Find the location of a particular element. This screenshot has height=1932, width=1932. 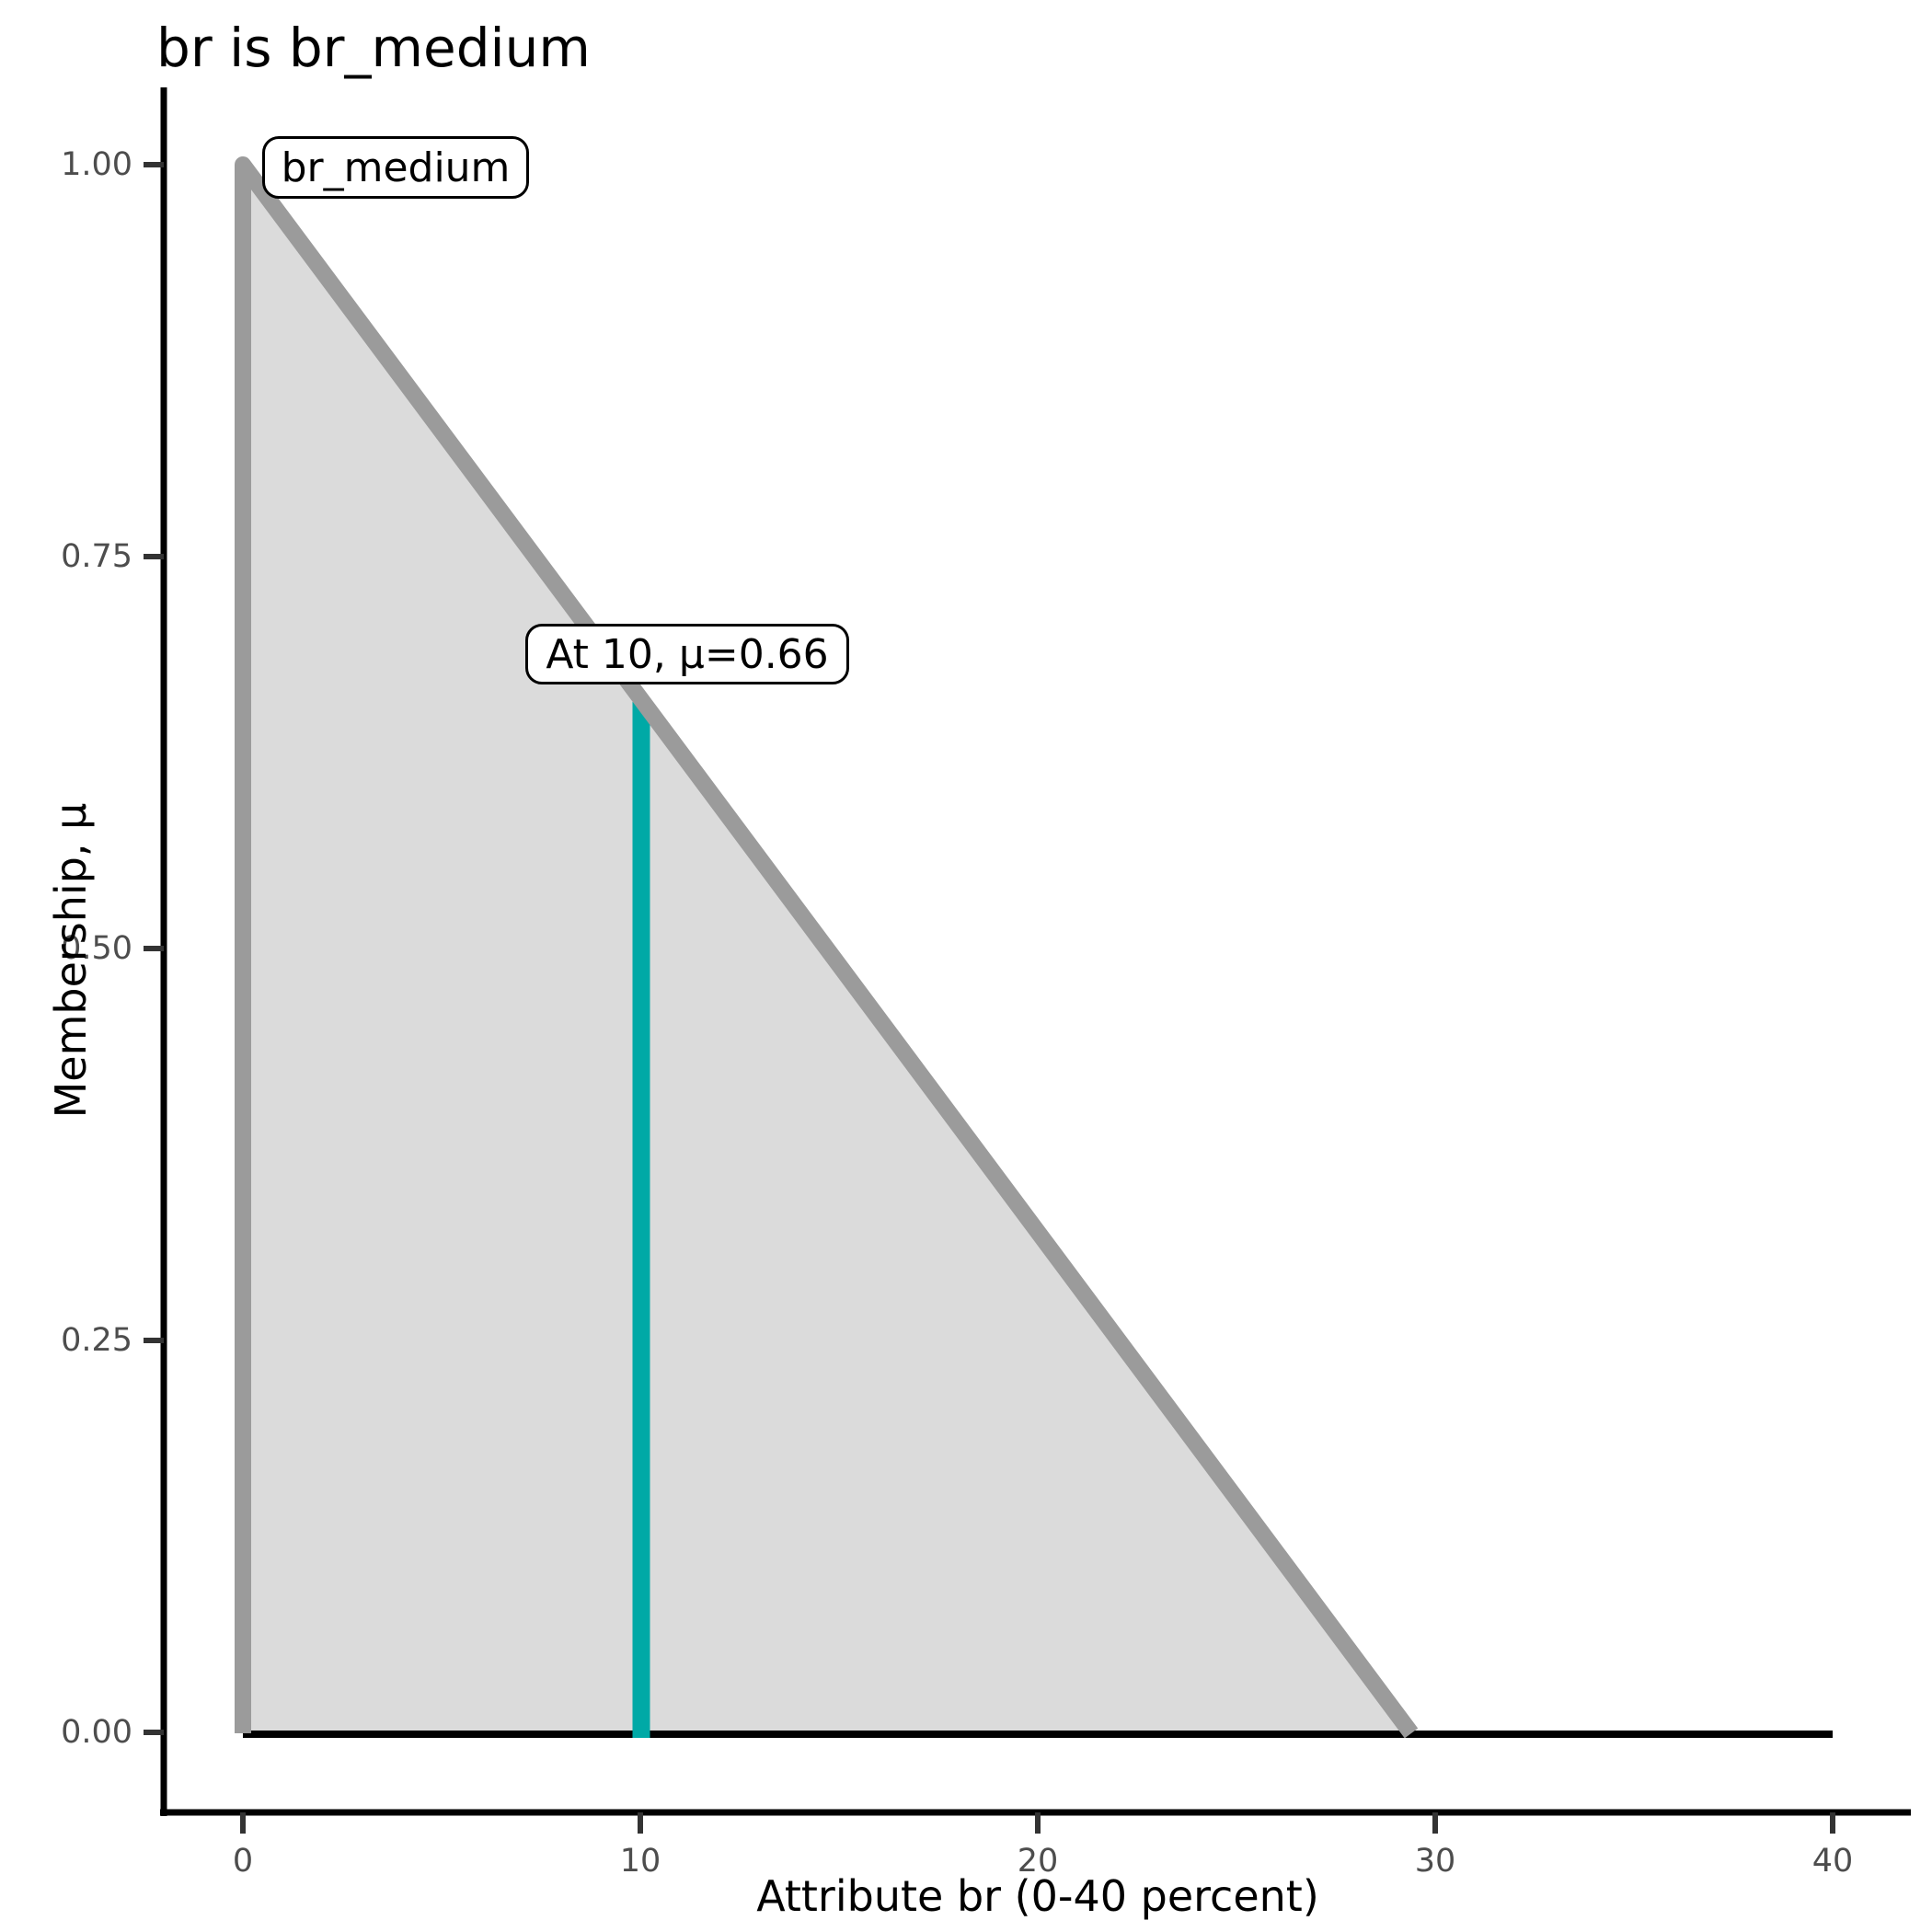

y-tick-label-0.00: 0.00 is located at coordinates (96, 1732).